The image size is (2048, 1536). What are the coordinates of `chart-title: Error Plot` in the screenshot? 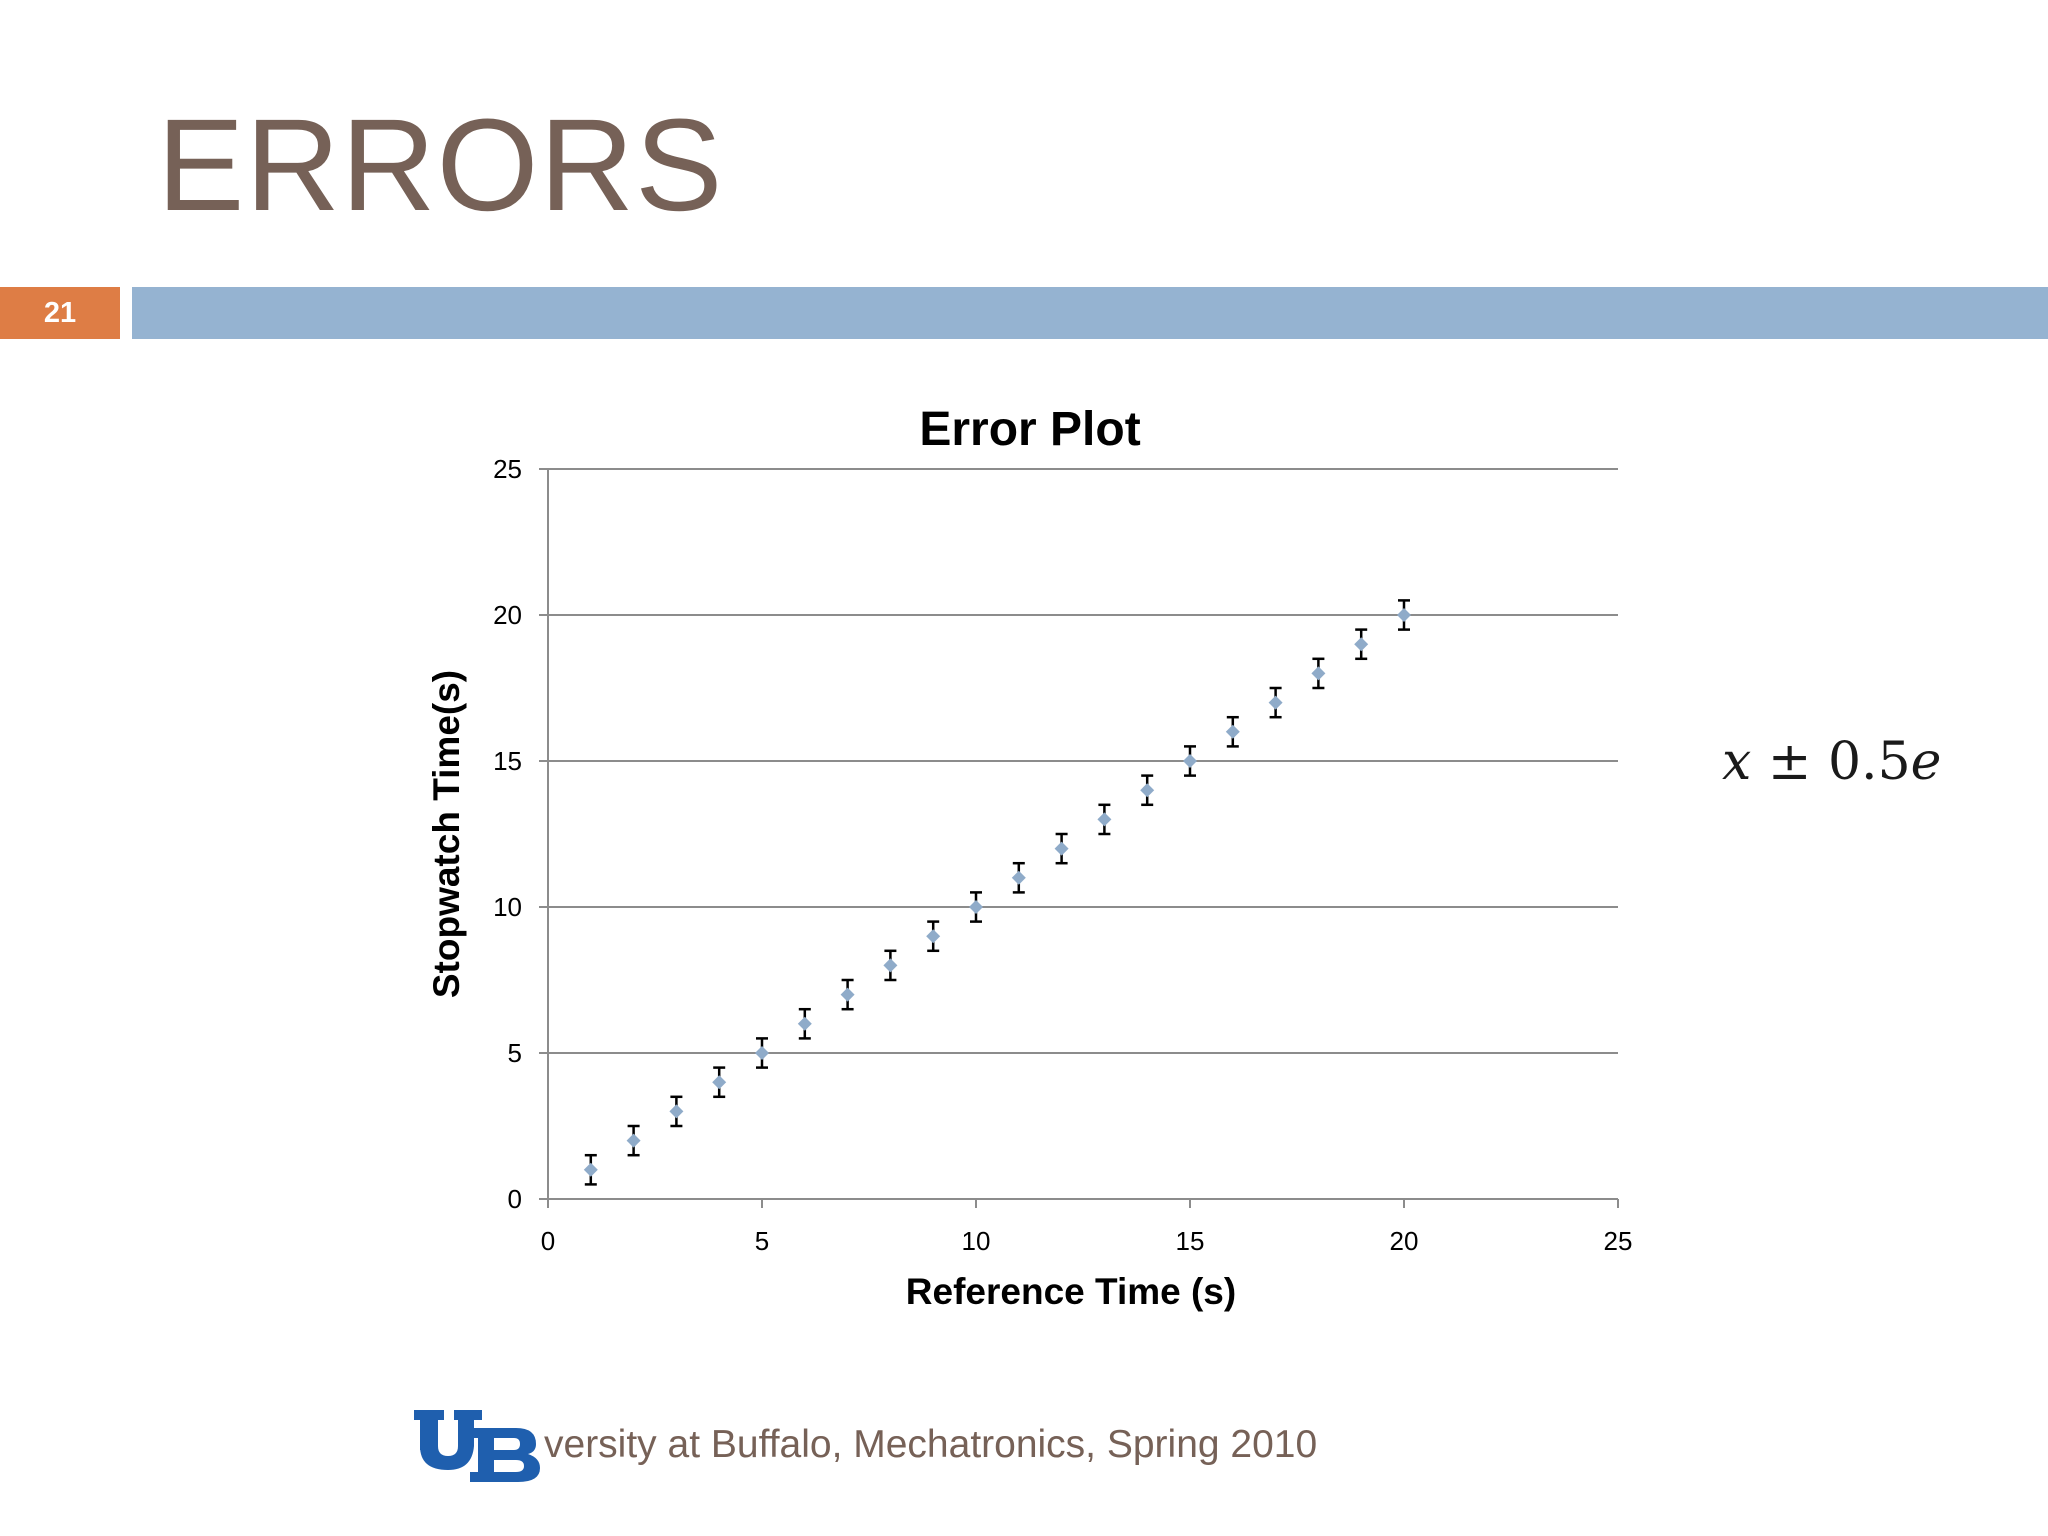 It's located at (1029, 429).